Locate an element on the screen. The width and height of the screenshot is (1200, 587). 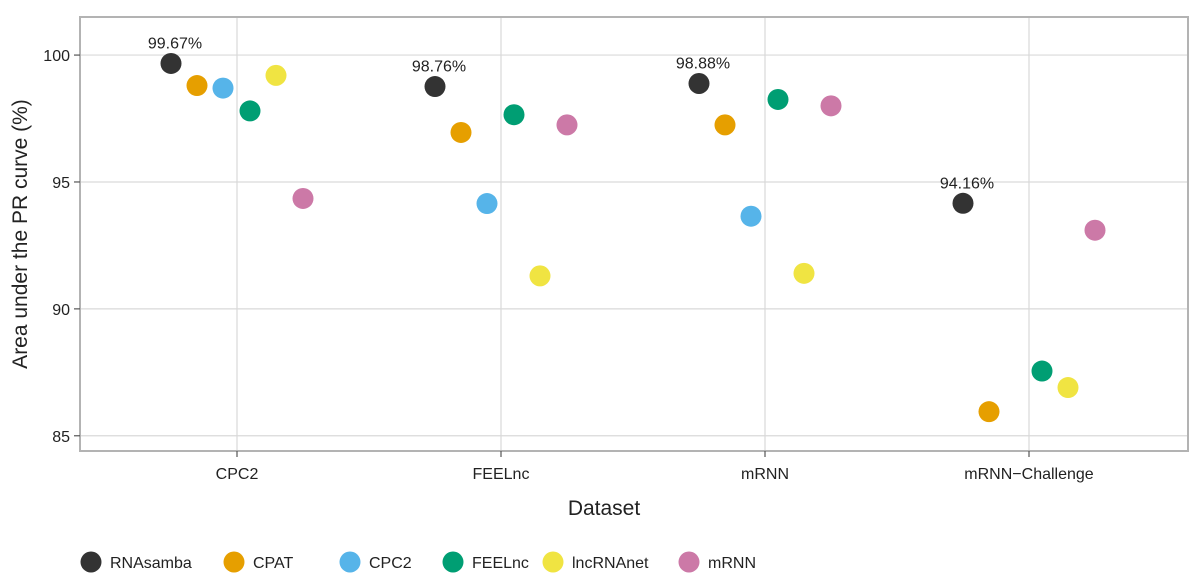
legend: RNAsamba CPAT CPC2 FEELnc lncRNAnet mRNN is located at coordinates (418, 562).